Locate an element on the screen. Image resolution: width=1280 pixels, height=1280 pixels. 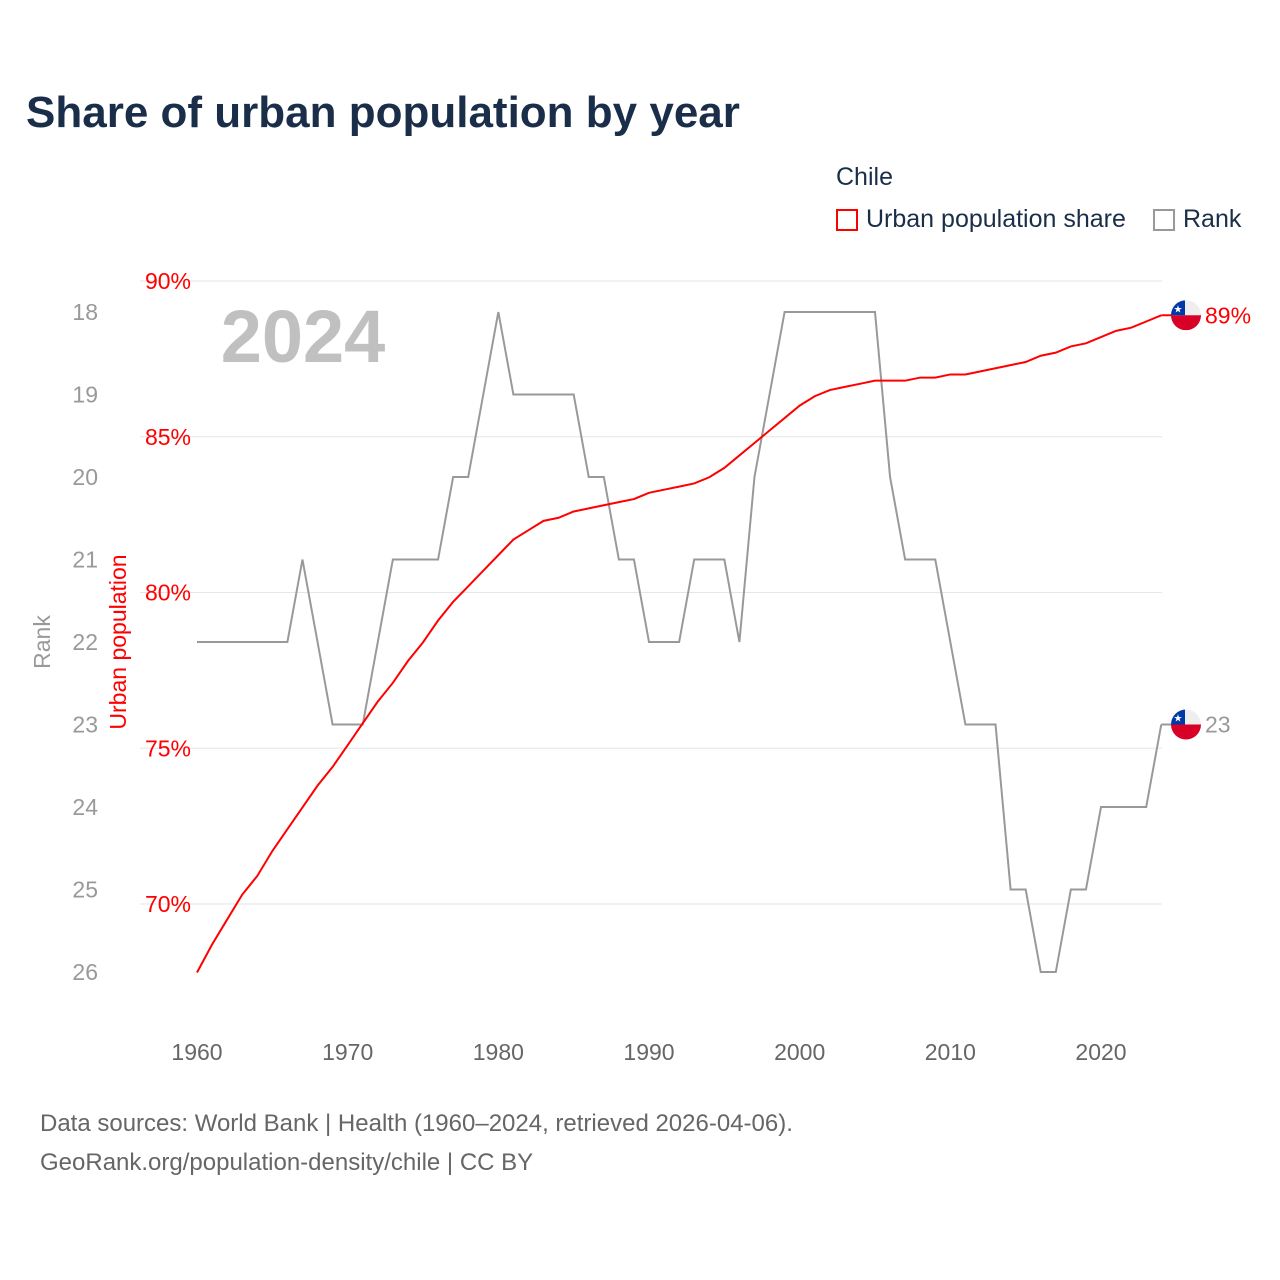
y-tick-rank: 23 is located at coordinates (85, 725).